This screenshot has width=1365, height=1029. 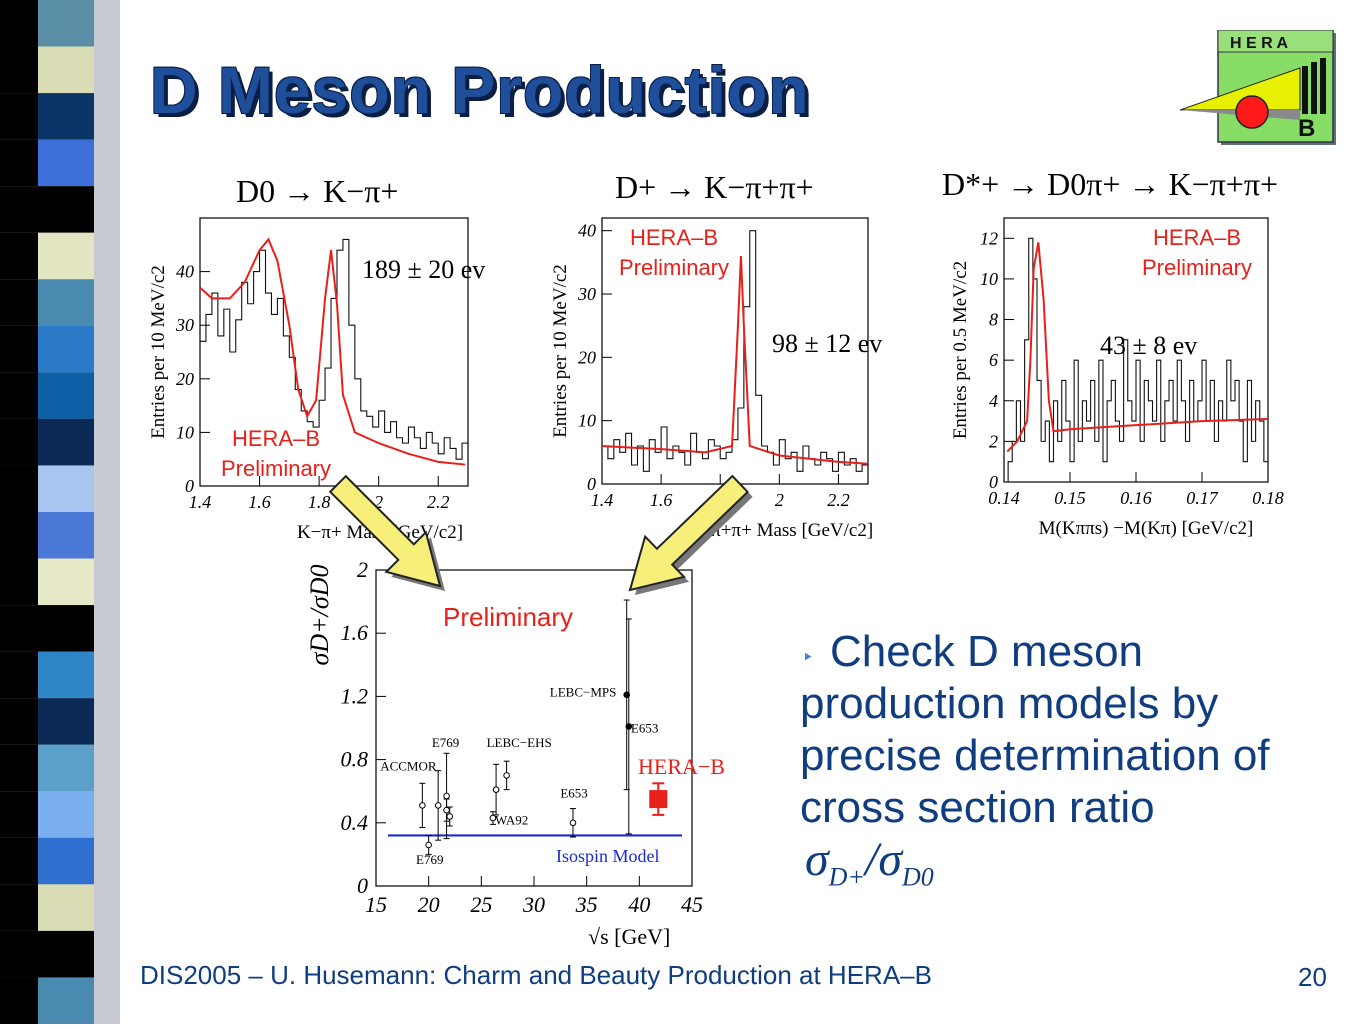 I want to click on experiment-label: LEBC−EHS, so click(x=519, y=742).